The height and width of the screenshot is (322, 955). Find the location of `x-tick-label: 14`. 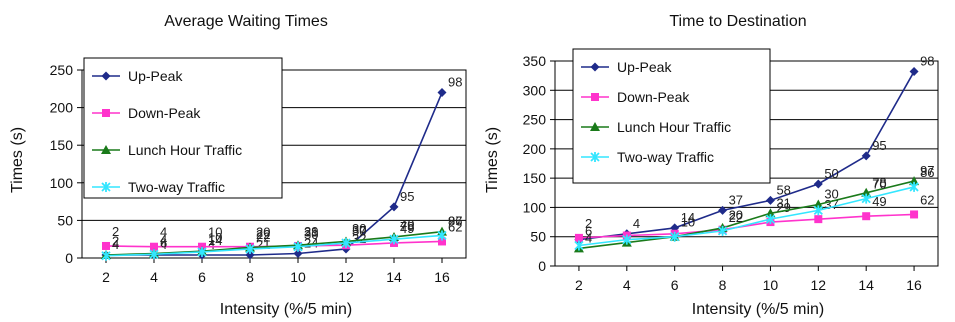

x-tick-label: 14 is located at coordinates (394, 277).